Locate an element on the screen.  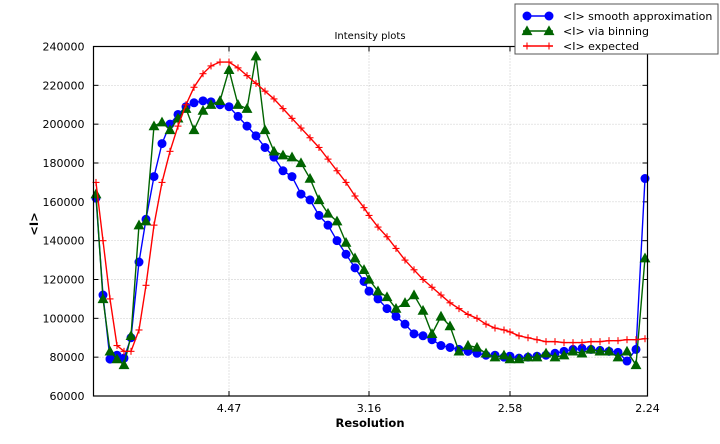
legend-entry-expected: <I> expected is located at coordinates (581, 46).